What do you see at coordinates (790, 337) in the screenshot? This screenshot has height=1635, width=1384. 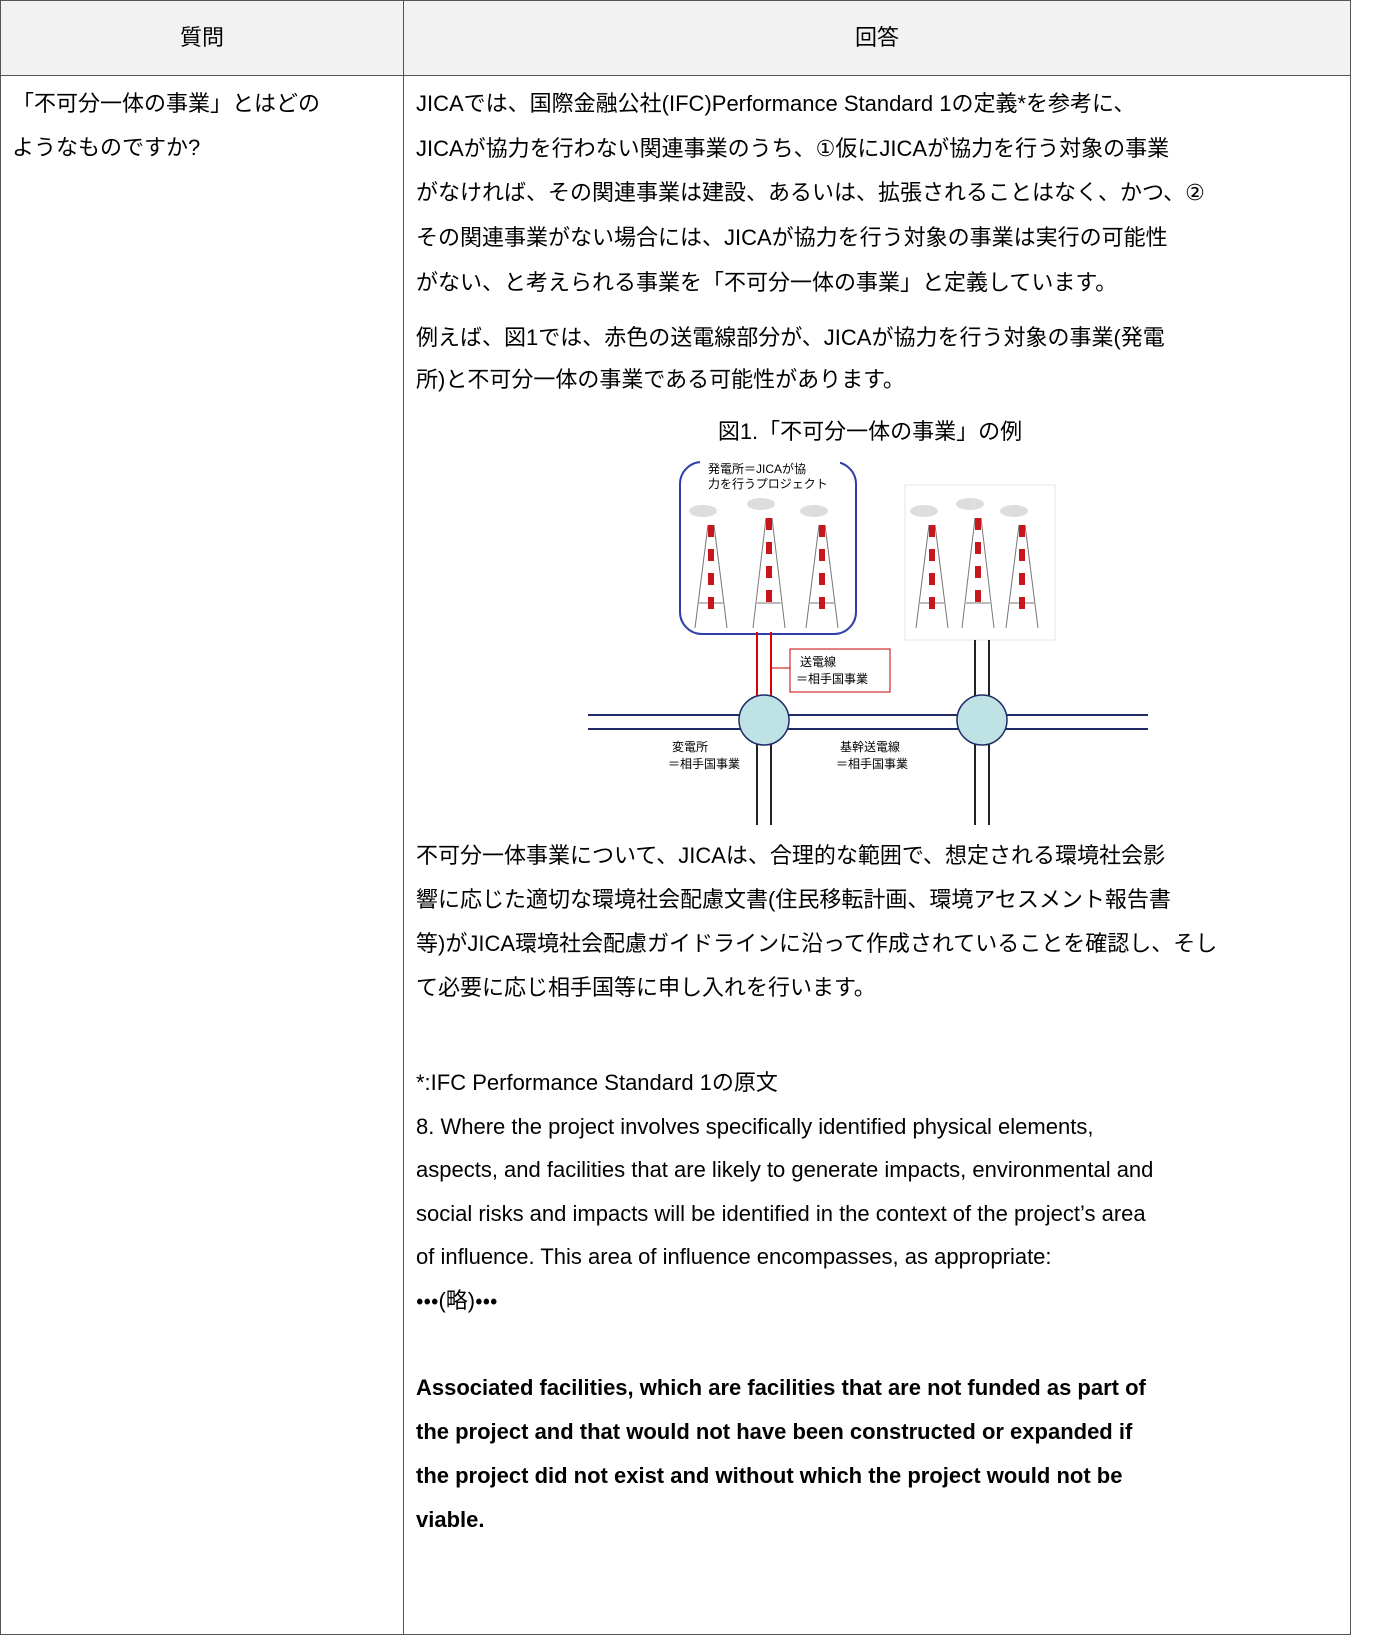 I see `text-line: 例えば、図1では、赤色の送電線部分が、JICAが協力を行う対象の事業(発電` at bounding box center [790, 337].